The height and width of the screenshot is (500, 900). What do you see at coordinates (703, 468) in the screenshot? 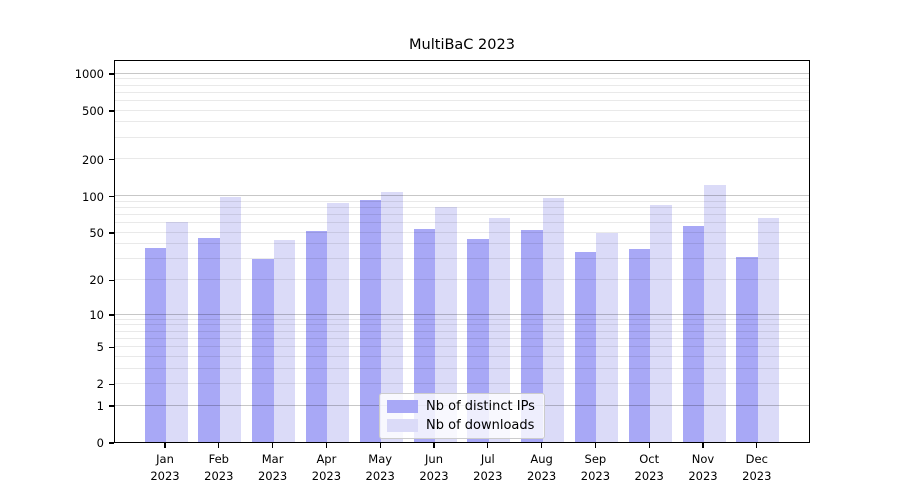
I see `x-tick-label-nov: Nov 2023` at bounding box center [703, 468].